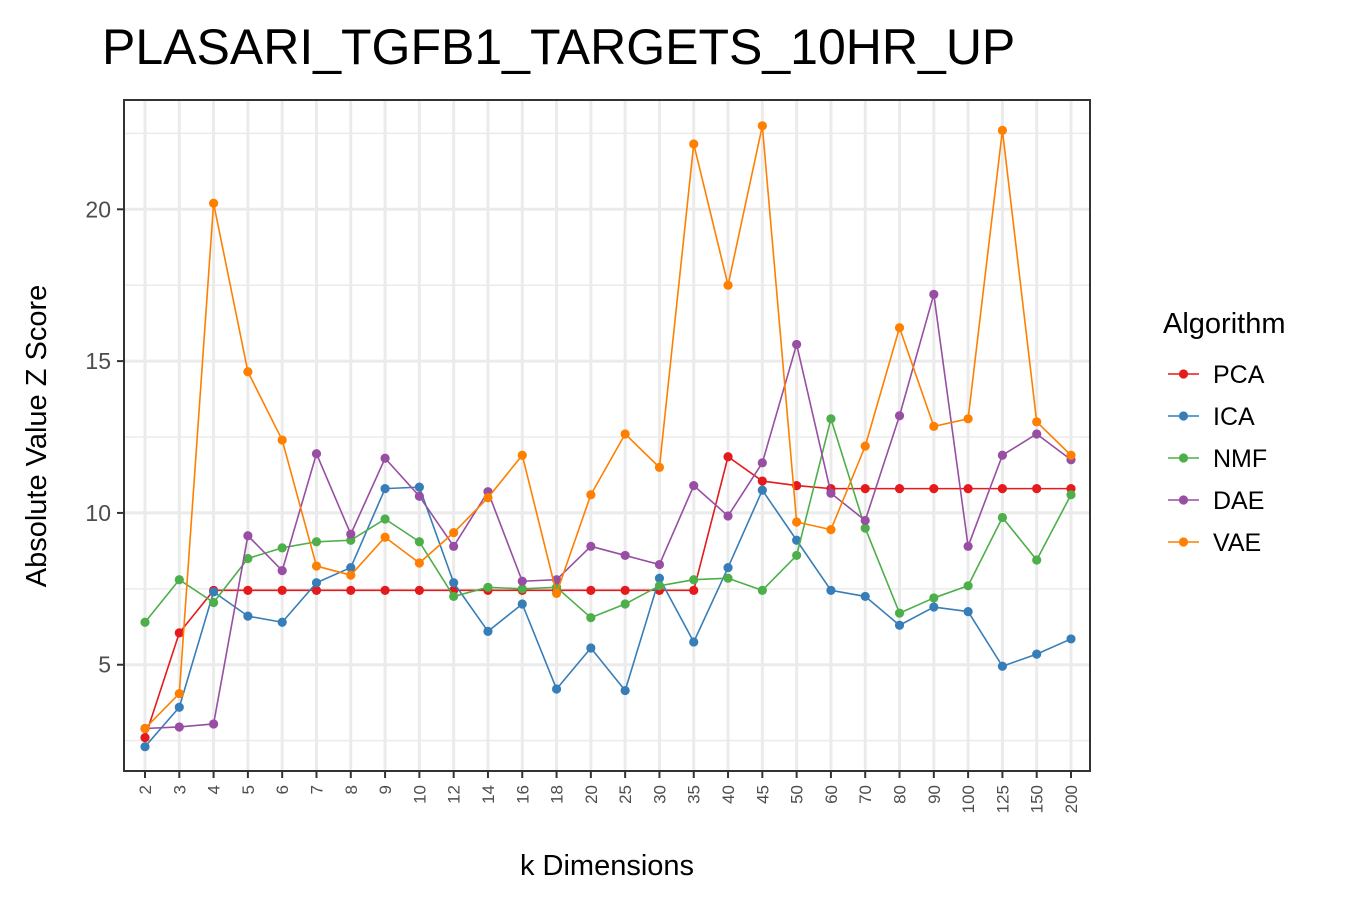 The image size is (1350, 900). Describe the element at coordinates (558, 47) in the screenshot. I see `chart-title: PLASARI_TGFB1_TARGETS_10HR_UP` at that location.